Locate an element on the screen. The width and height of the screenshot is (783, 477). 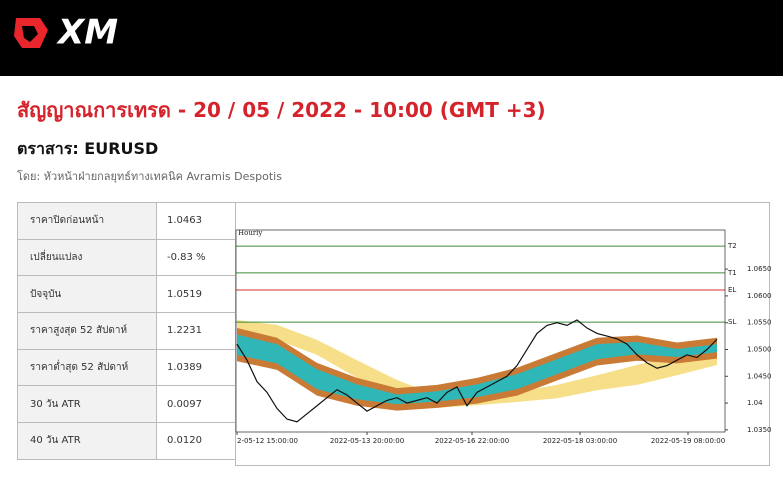
y-tick-label: 1.0450 is located at coordinates (759, 376).